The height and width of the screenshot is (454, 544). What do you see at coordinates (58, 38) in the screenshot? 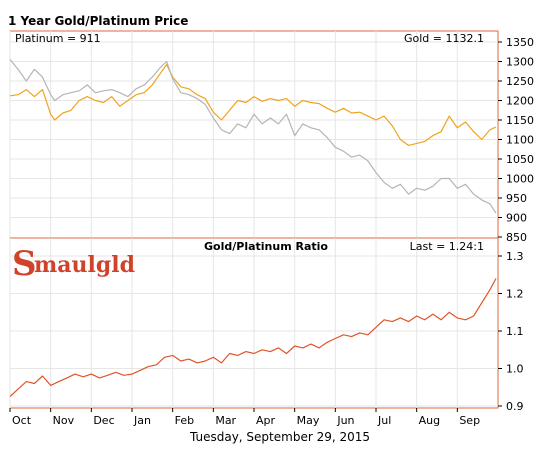
I see `platinum-value-label: Platinum = 911` at bounding box center [58, 38].